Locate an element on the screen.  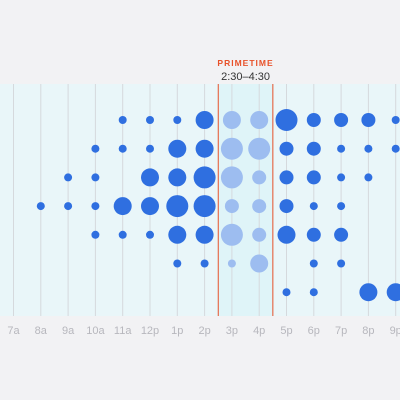
x-tick-label-12p: 12p is located at coordinates (150, 331).